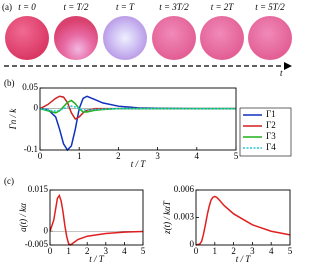  Describe the element at coordinates (184, 189) in the screenshot. I see `y-tick-label: 0.006` at that location.